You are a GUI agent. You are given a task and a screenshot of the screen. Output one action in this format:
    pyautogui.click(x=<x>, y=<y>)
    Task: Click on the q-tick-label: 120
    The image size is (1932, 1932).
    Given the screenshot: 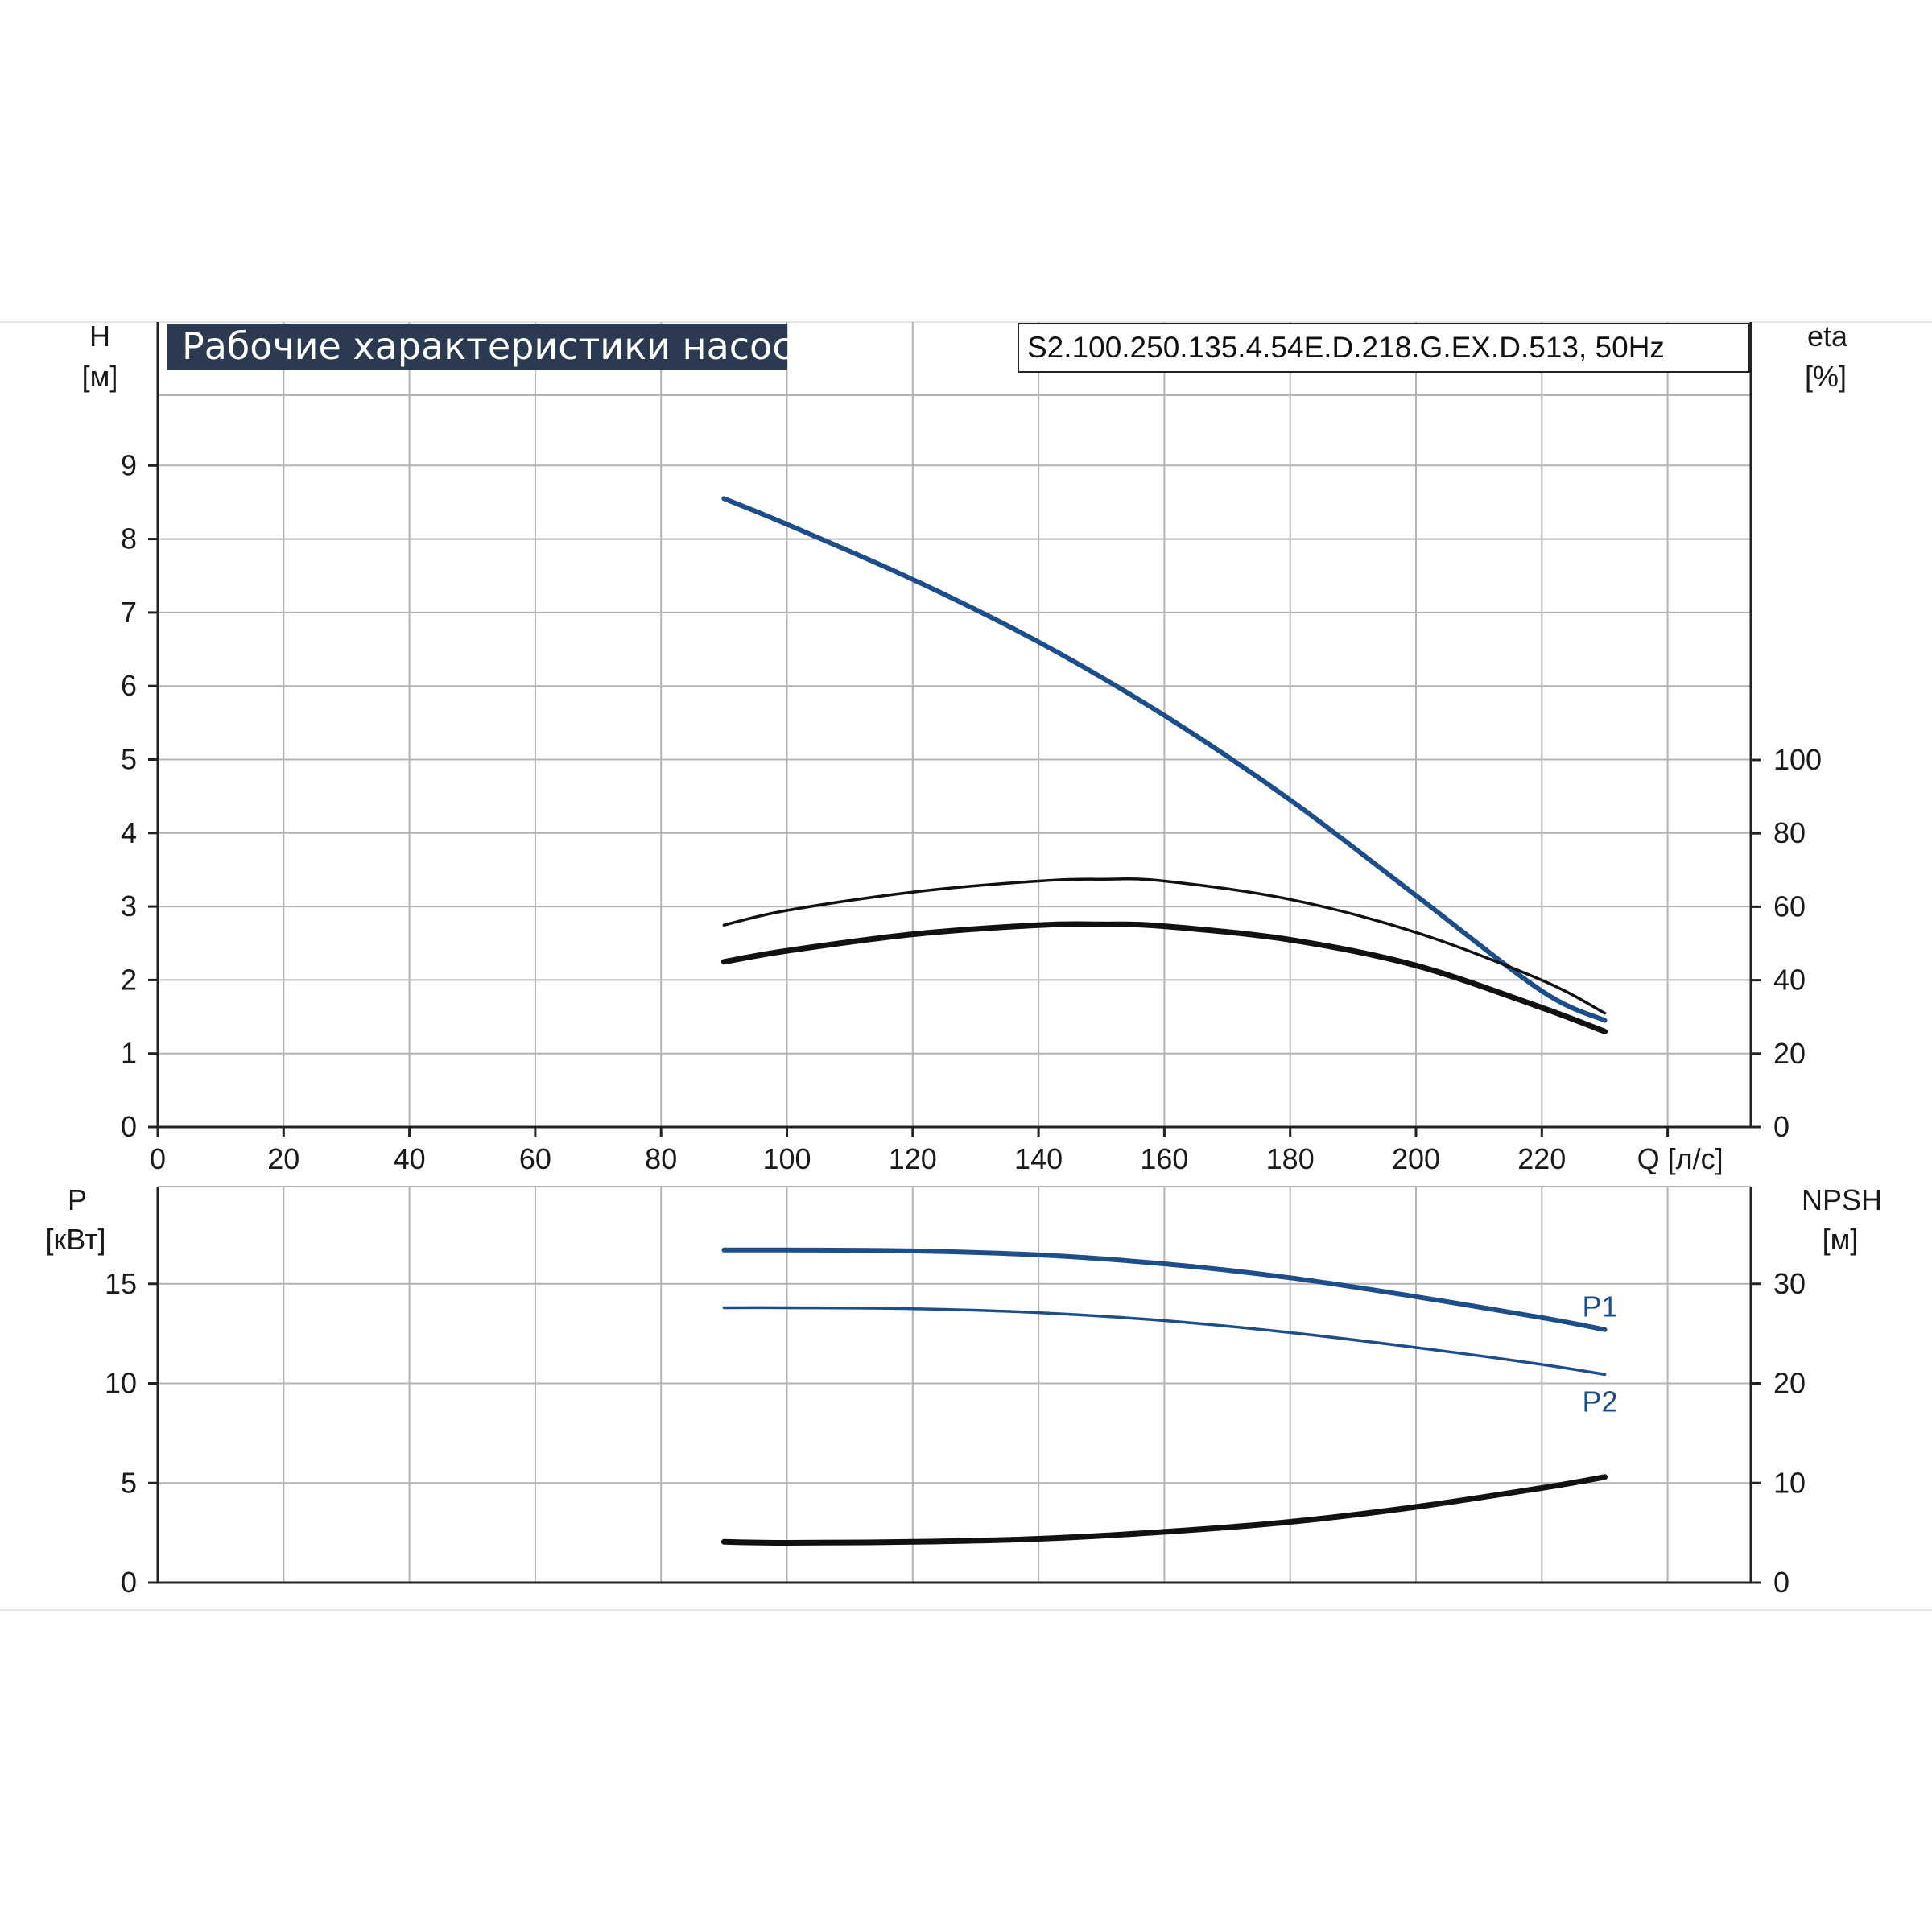 What is the action you would take?
    pyautogui.click(x=913, y=1158)
    